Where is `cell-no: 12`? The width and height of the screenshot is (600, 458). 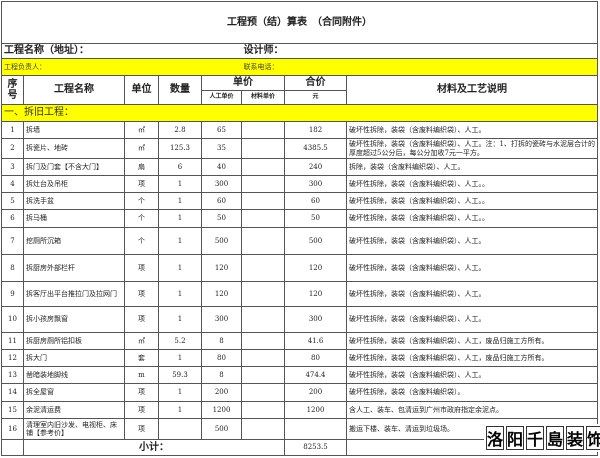
cell-no: 12 is located at coordinates (12, 358).